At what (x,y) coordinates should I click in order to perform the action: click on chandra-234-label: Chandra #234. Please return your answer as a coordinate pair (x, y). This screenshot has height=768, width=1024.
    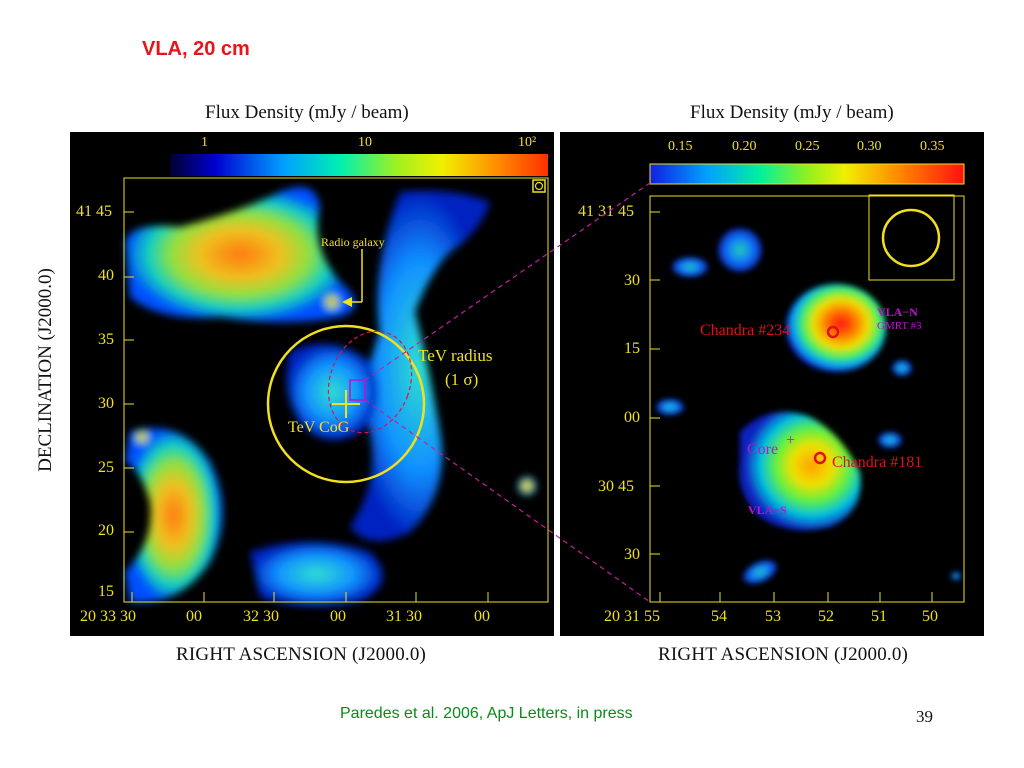
    Looking at the image, I should click on (745, 330).